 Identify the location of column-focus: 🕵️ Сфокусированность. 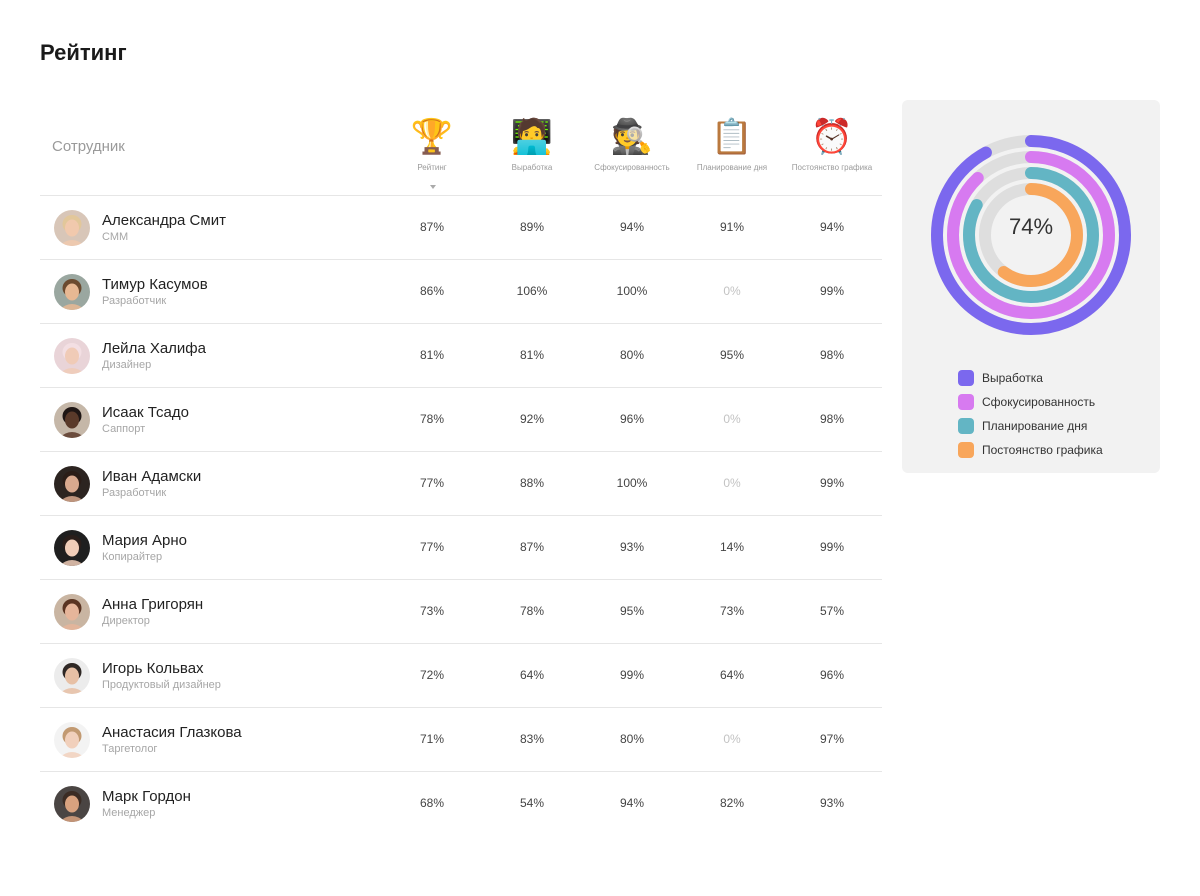
(632, 144).